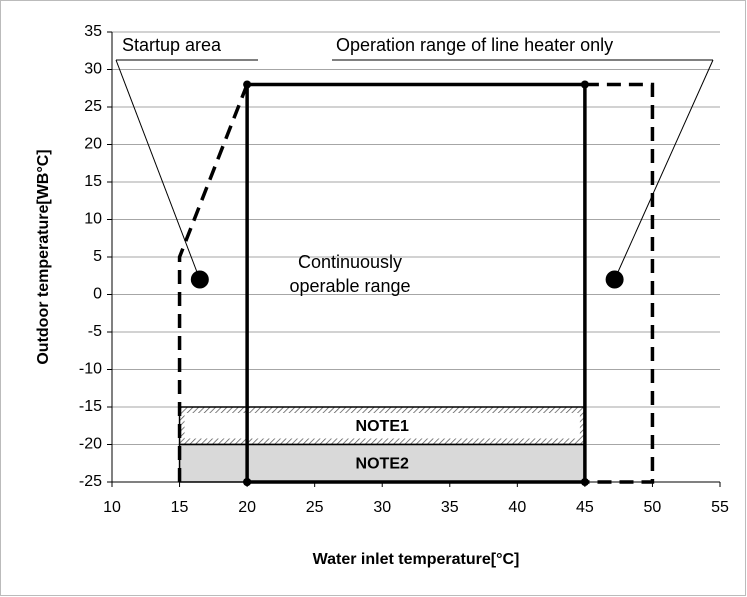 Image resolution: width=747 pixels, height=597 pixels. Describe the element at coordinates (180, 507) in the screenshot. I see `x-tick-label: 15` at that location.